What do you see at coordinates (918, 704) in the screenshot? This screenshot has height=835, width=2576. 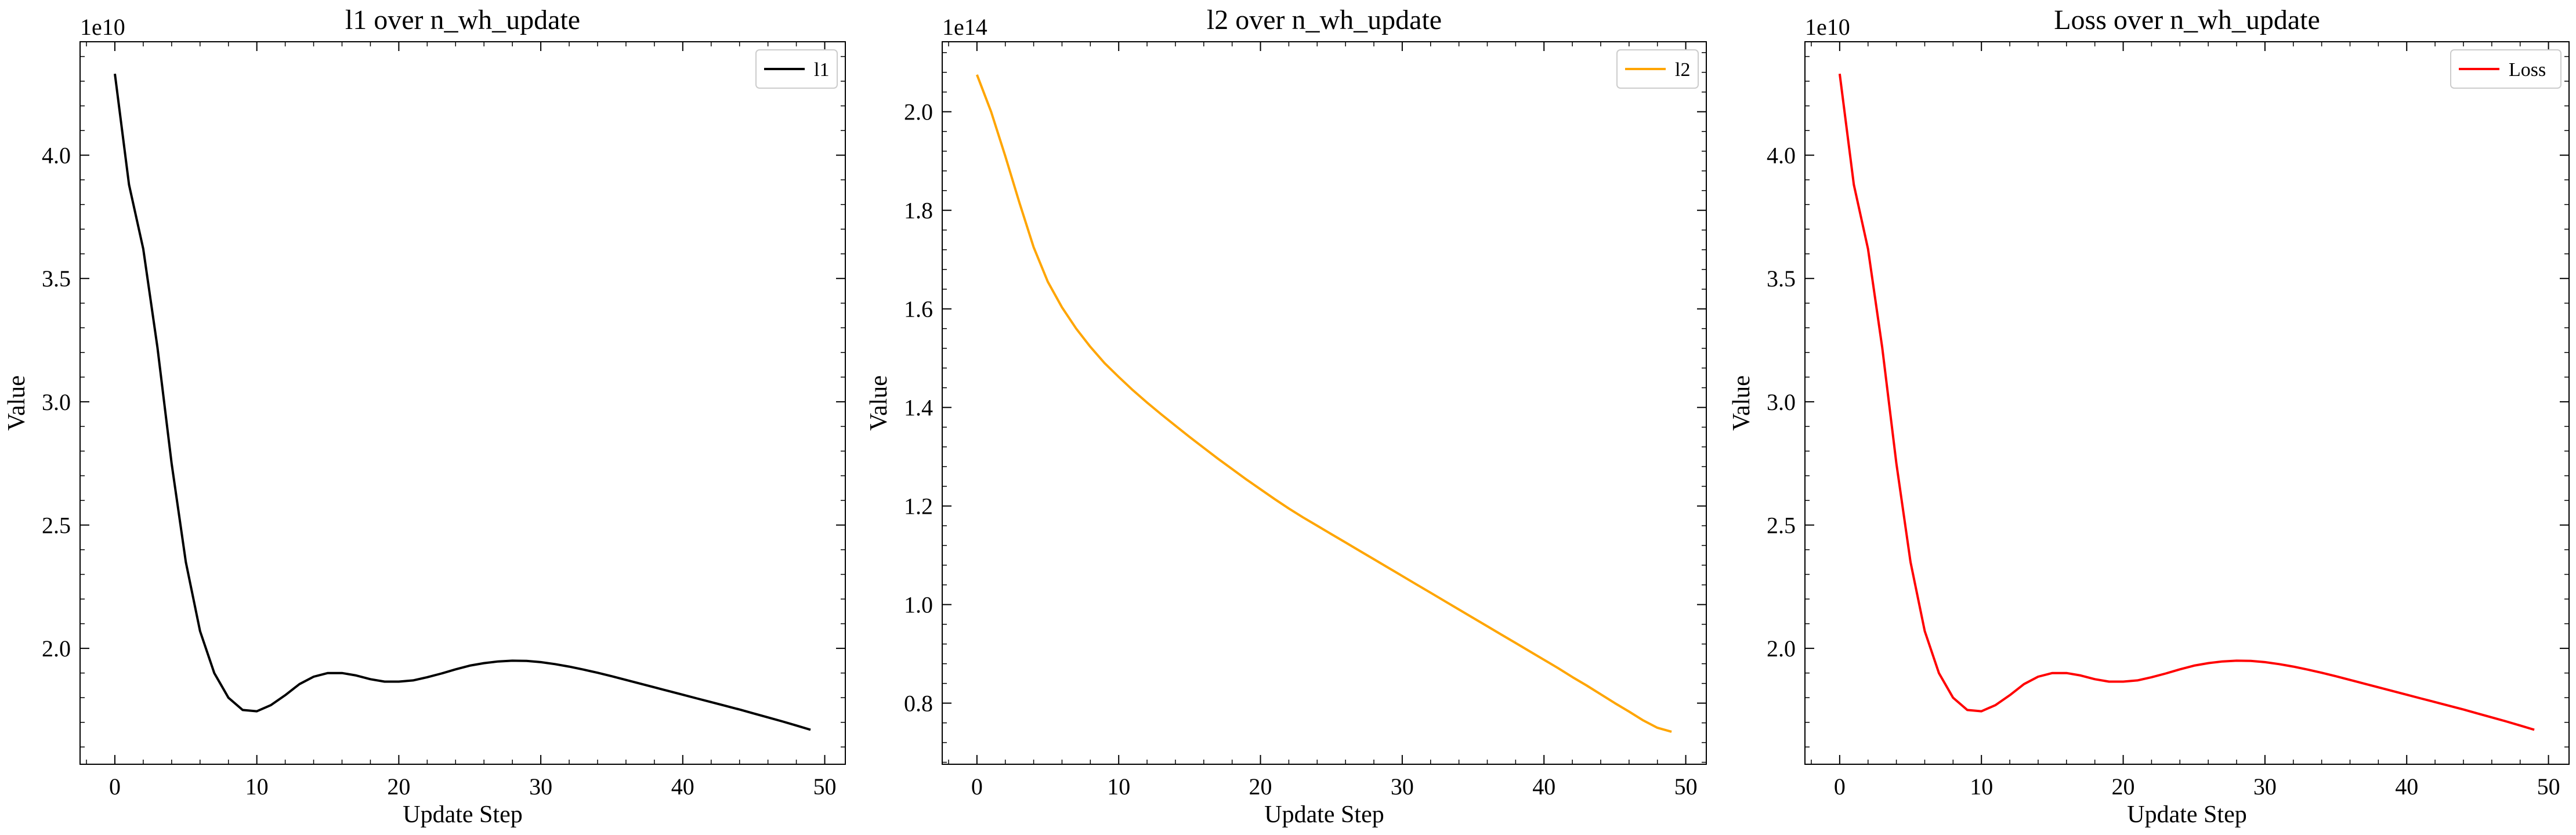 I see `y-tick-label: 0.8` at bounding box center [918, 704].